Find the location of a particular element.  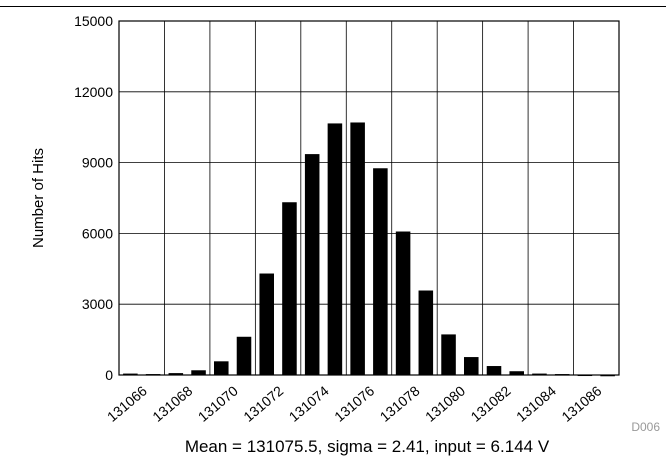

x-tick-label: 131084 is located at coordinates (536, 403).